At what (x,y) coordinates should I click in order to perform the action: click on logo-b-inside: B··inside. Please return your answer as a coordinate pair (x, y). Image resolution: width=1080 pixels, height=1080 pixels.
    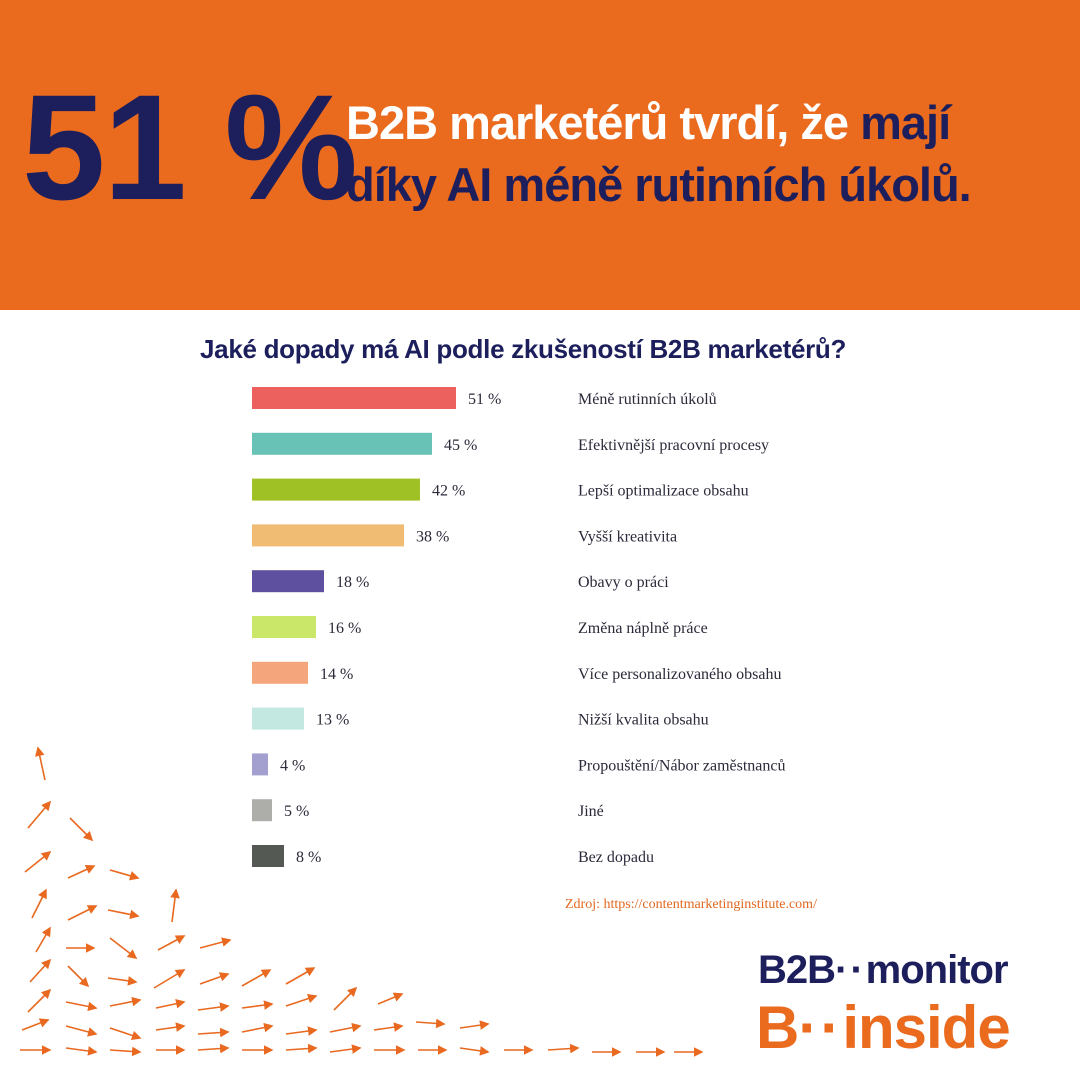
    Looking at the image, I should click on (883, 1027).